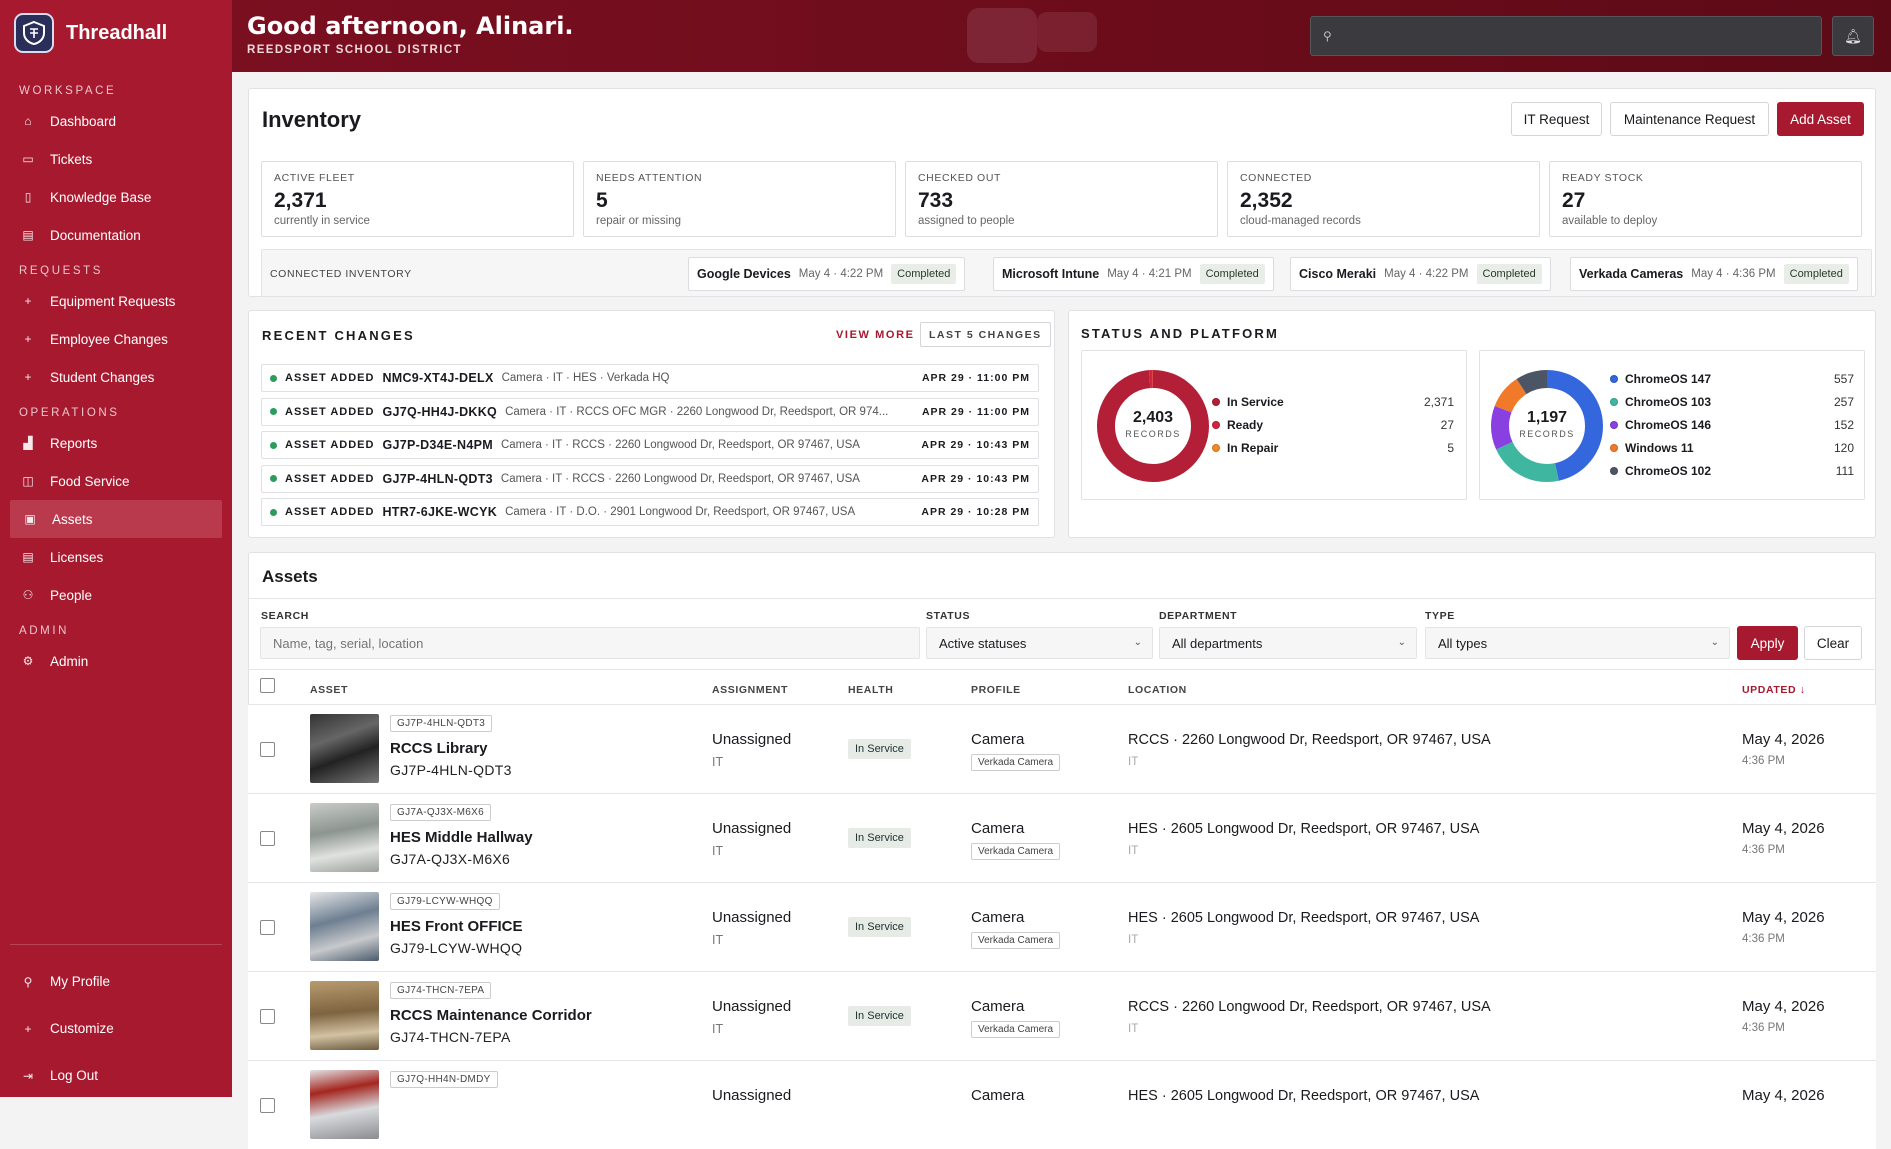 The width and height of the screenshot is (1891, 1149). What do you see at coordinates (111, 557) in the screenshot?
I see `sidebar-item-licenses: ▤ Licenses` at bounding box center [111, 557].